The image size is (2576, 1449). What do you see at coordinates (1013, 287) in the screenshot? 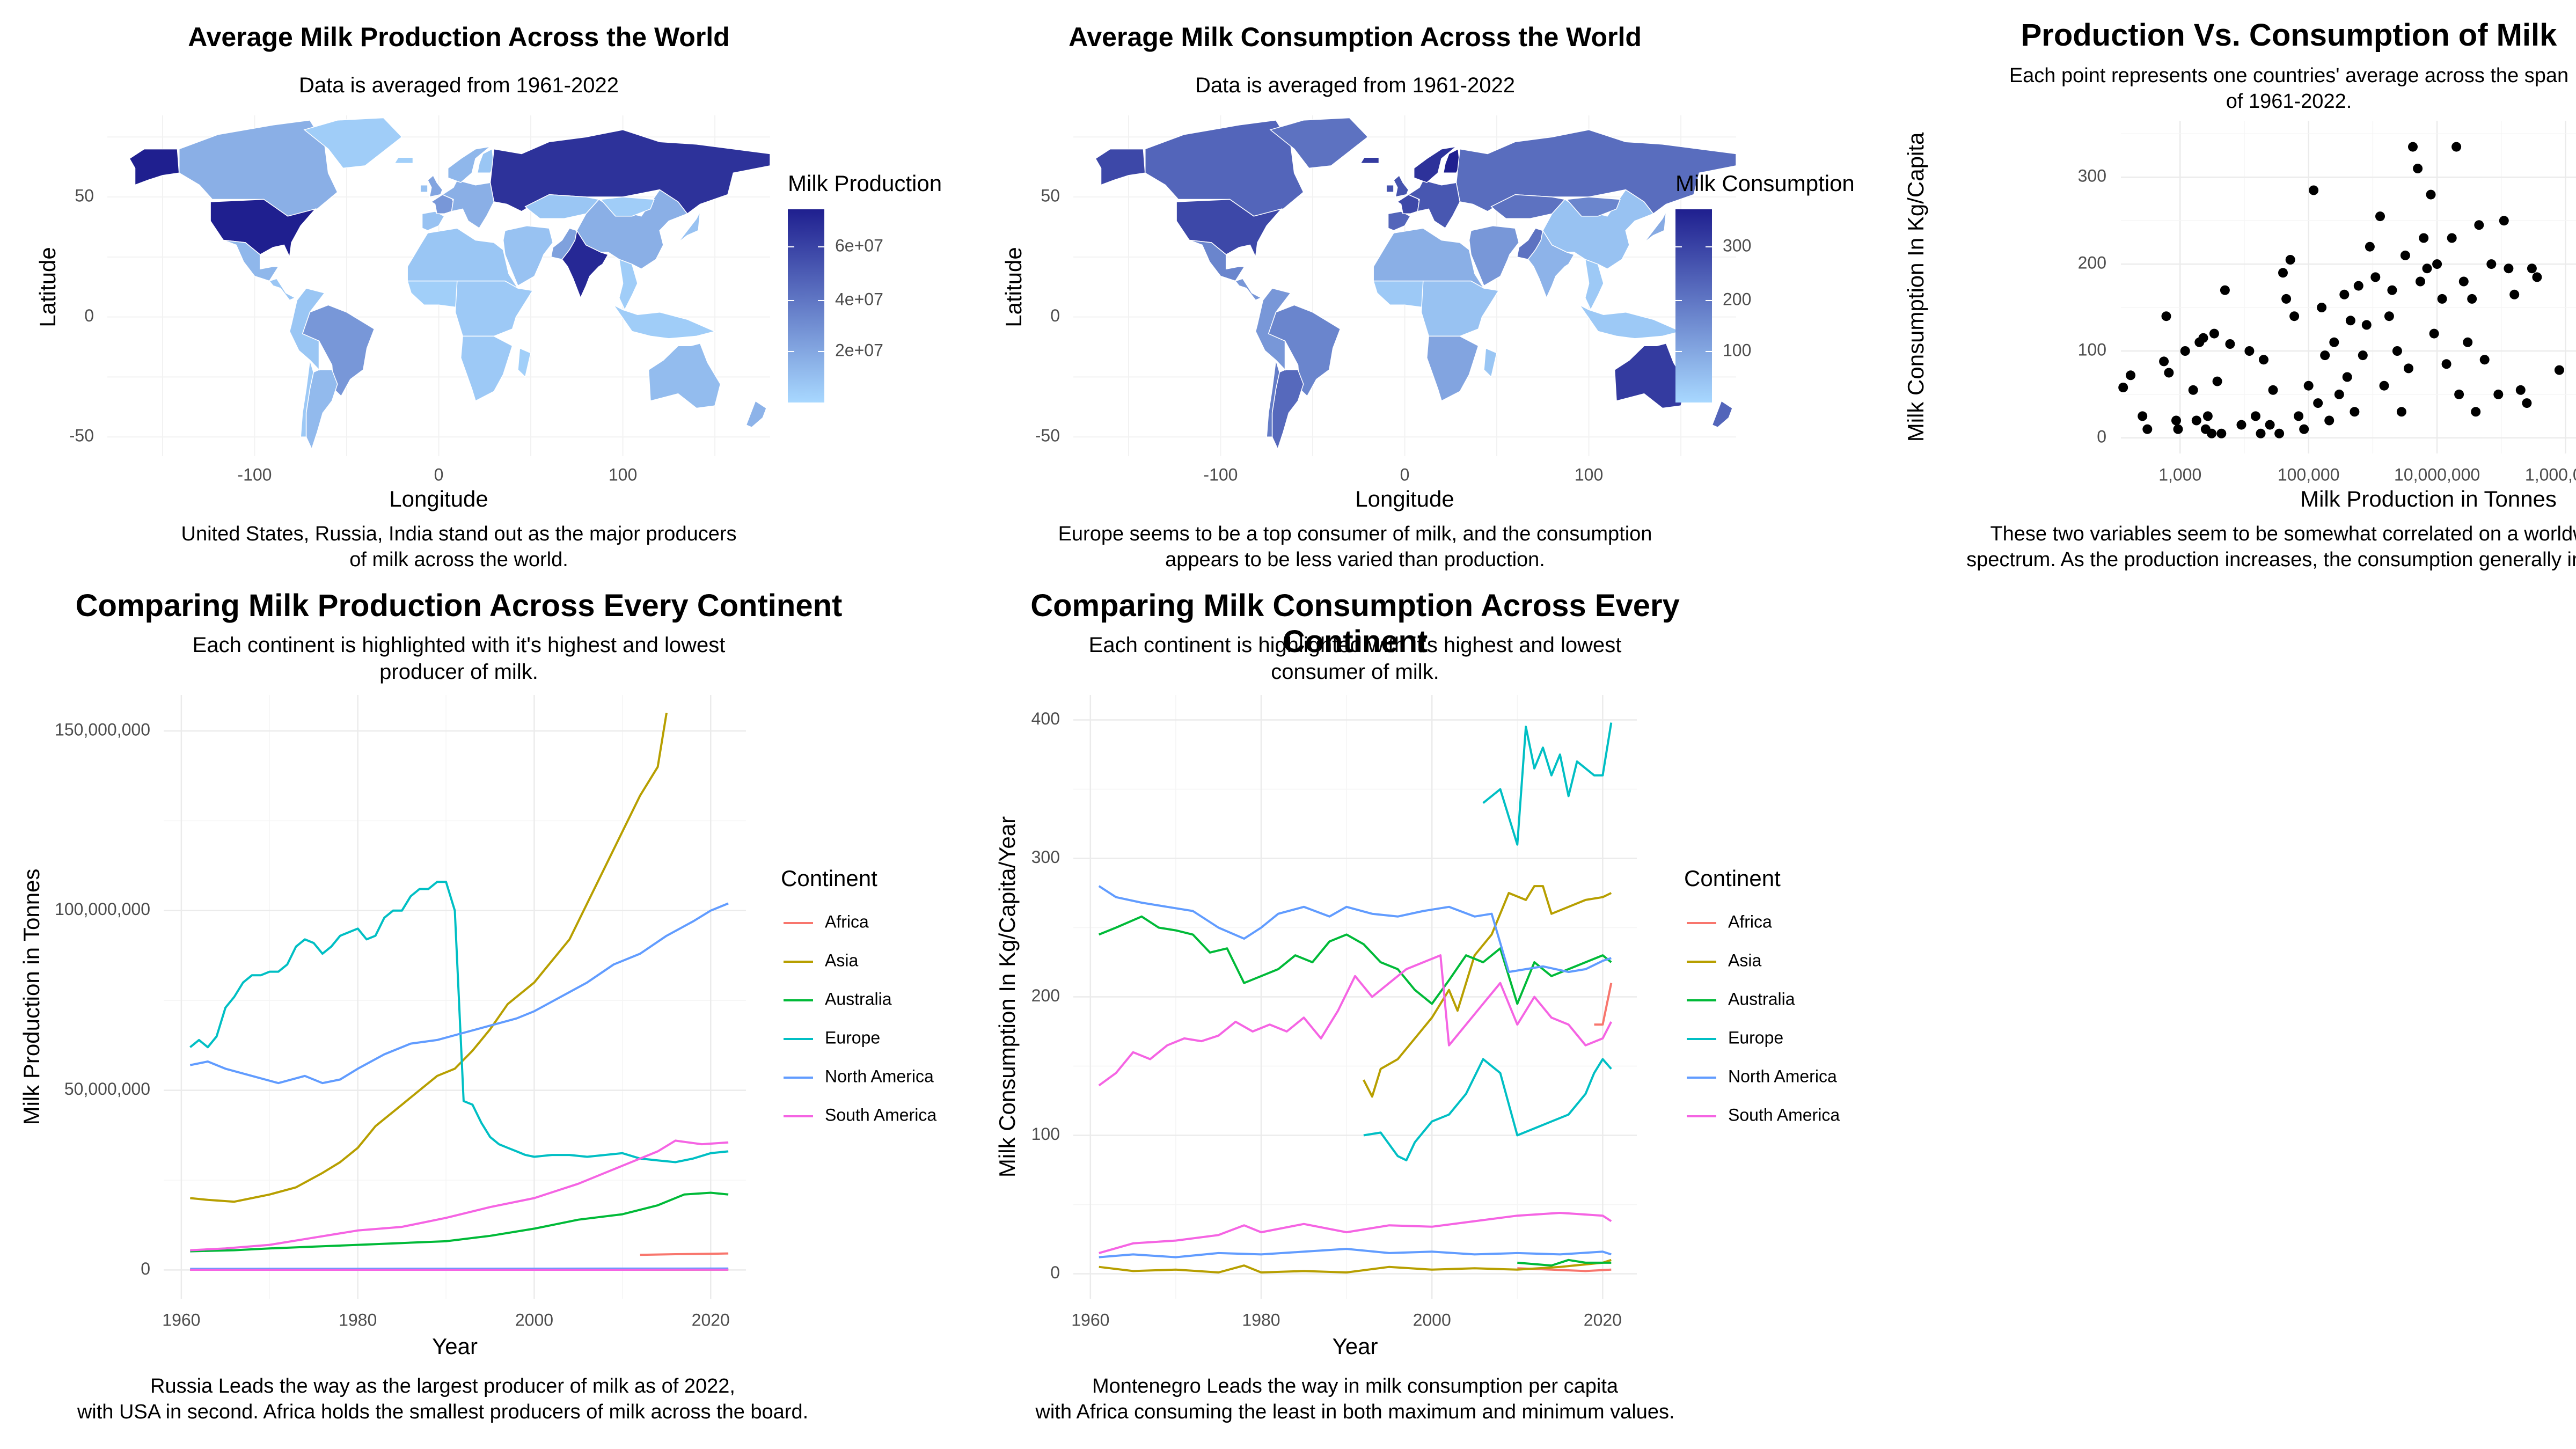
I see `y-axis-label: Latitude` at bounding box center [1013, 287].